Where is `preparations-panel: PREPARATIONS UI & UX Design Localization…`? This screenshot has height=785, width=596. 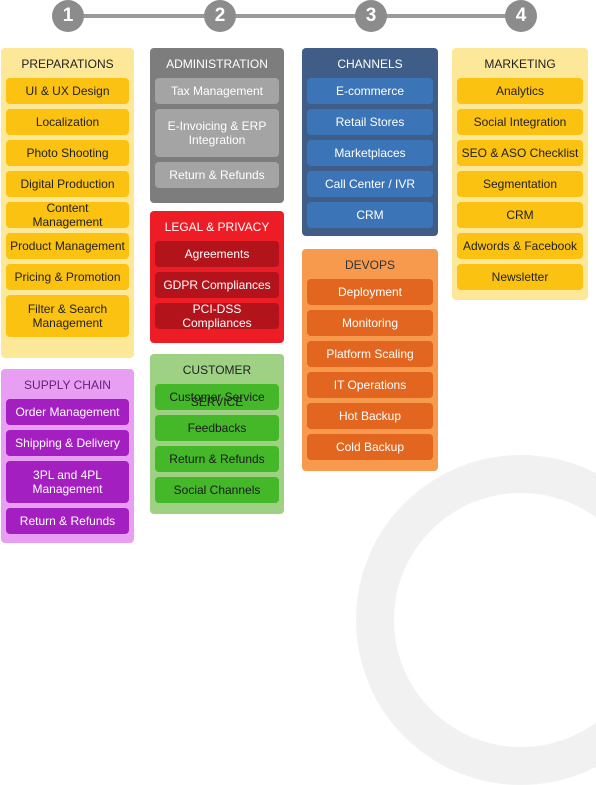
preparations-panel: PREPARATIONS UI & UX Design Localization… is located at coordinates (67, 203).